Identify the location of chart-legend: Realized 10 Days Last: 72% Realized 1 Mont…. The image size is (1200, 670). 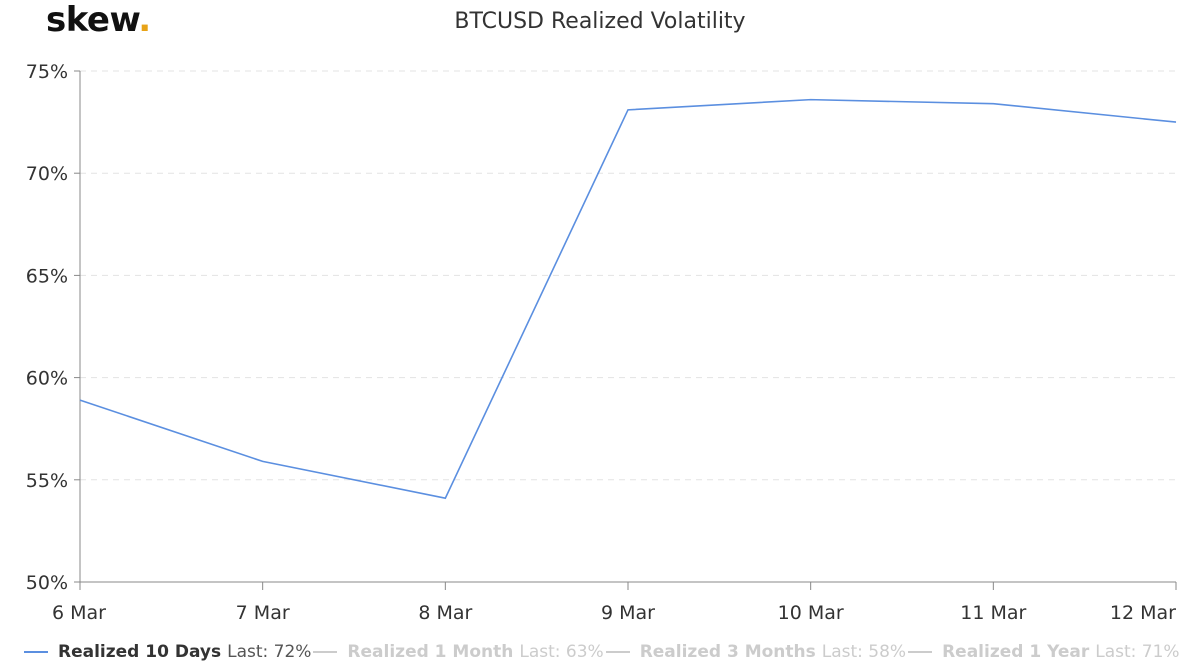
(609, 652).